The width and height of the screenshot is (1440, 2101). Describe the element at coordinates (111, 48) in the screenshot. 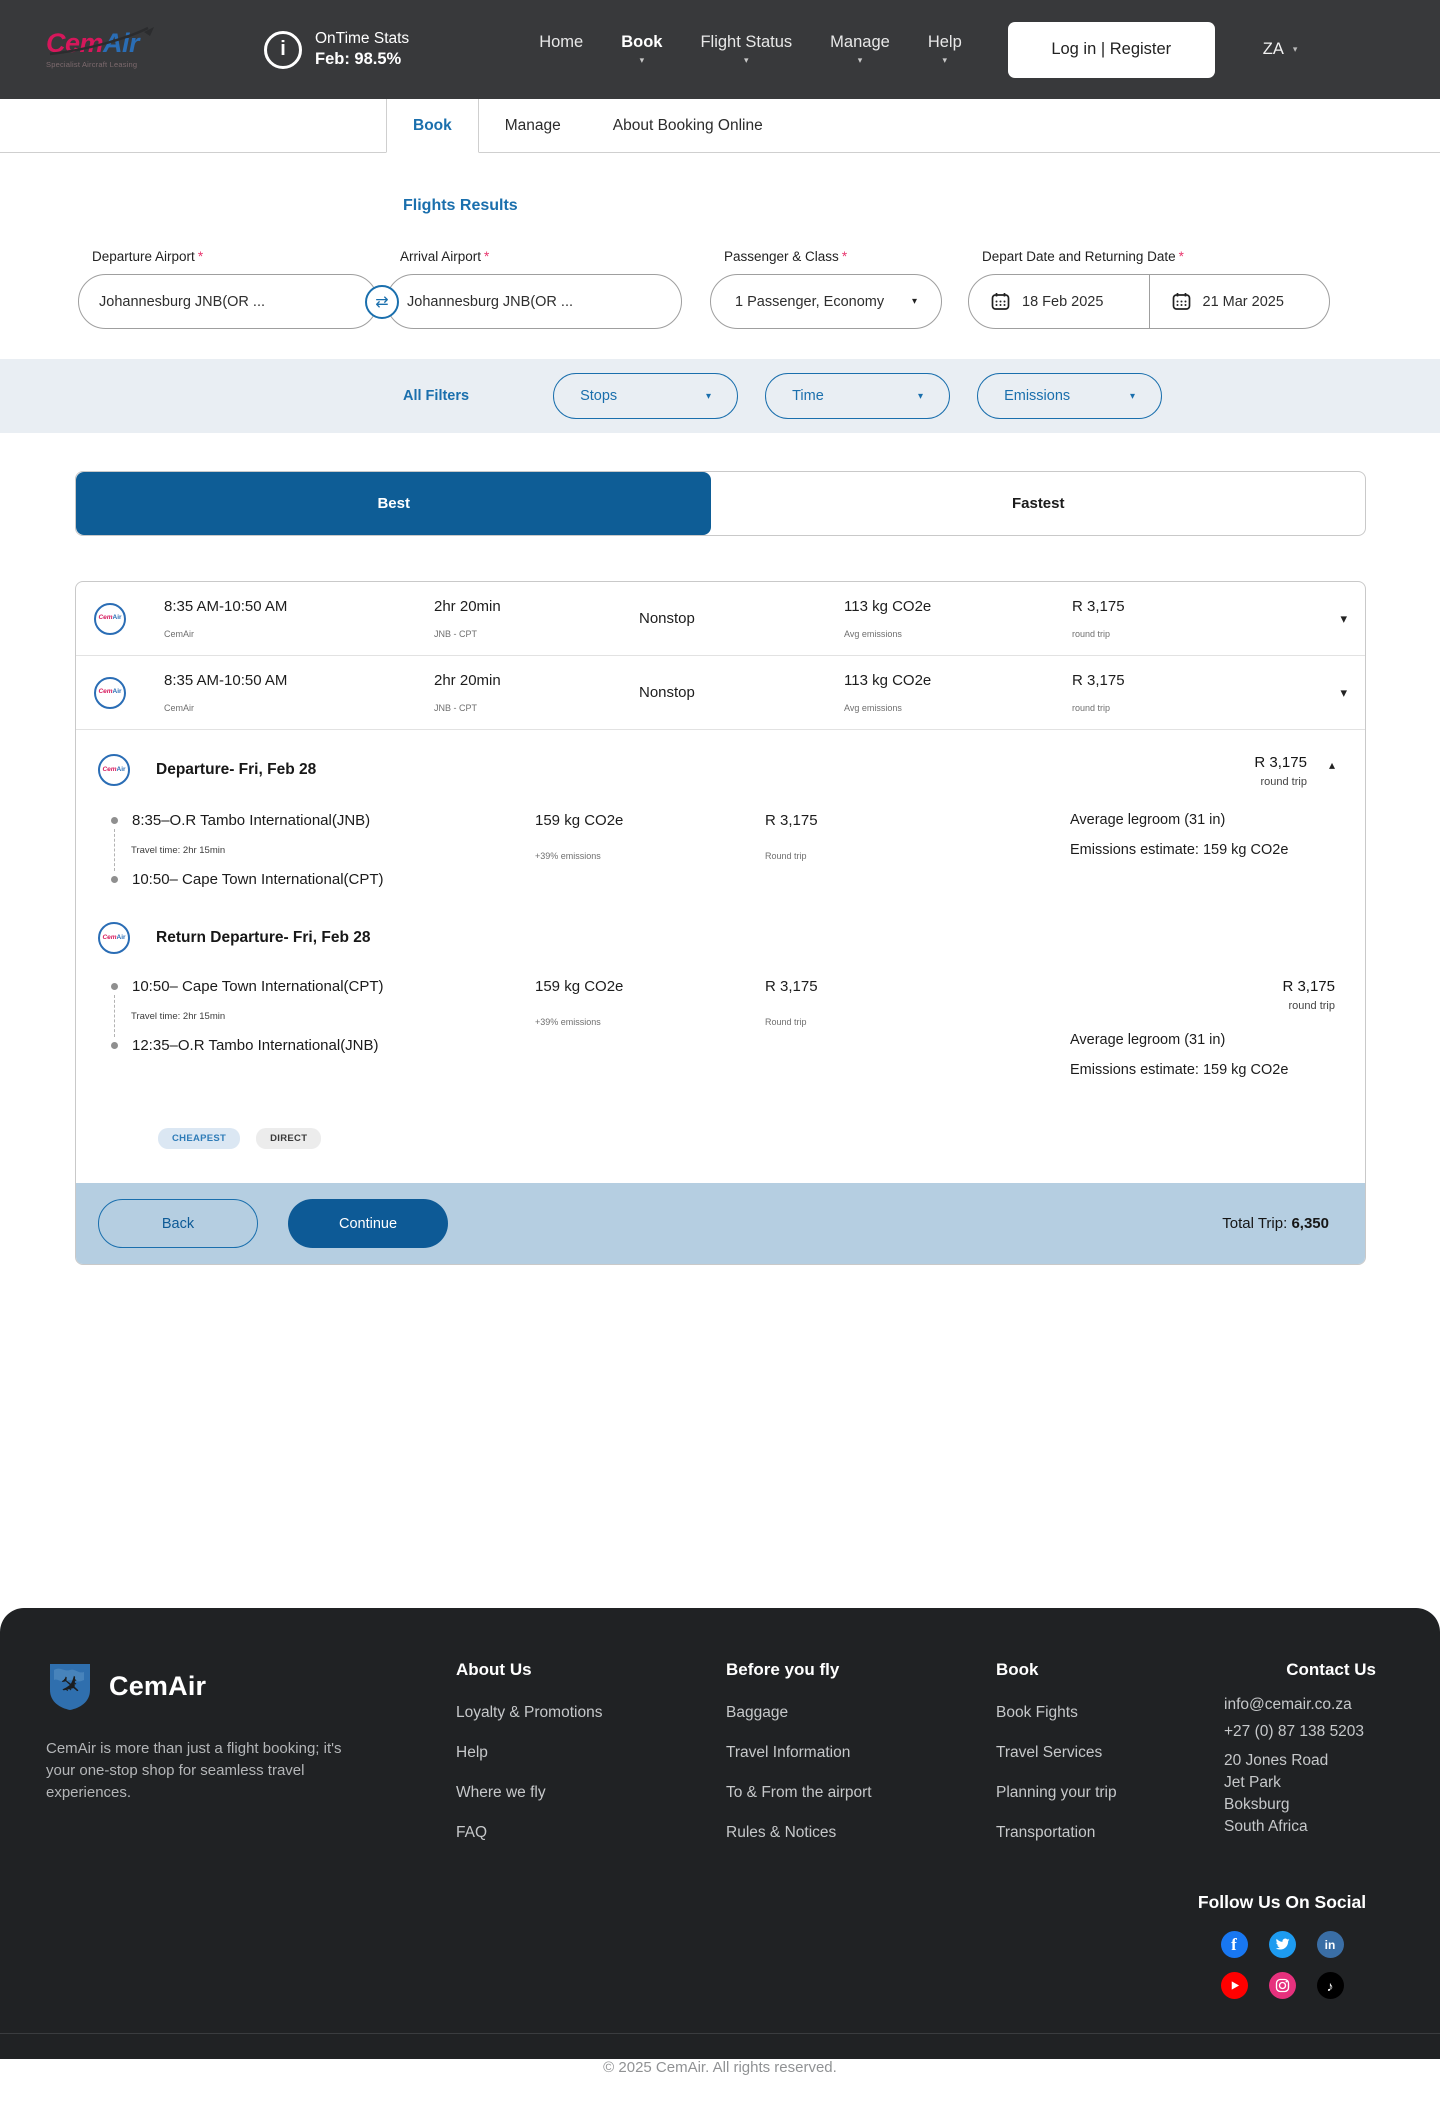

I see `cemair-logo: CemAir Specialist Aircraft Leasing` at that location.